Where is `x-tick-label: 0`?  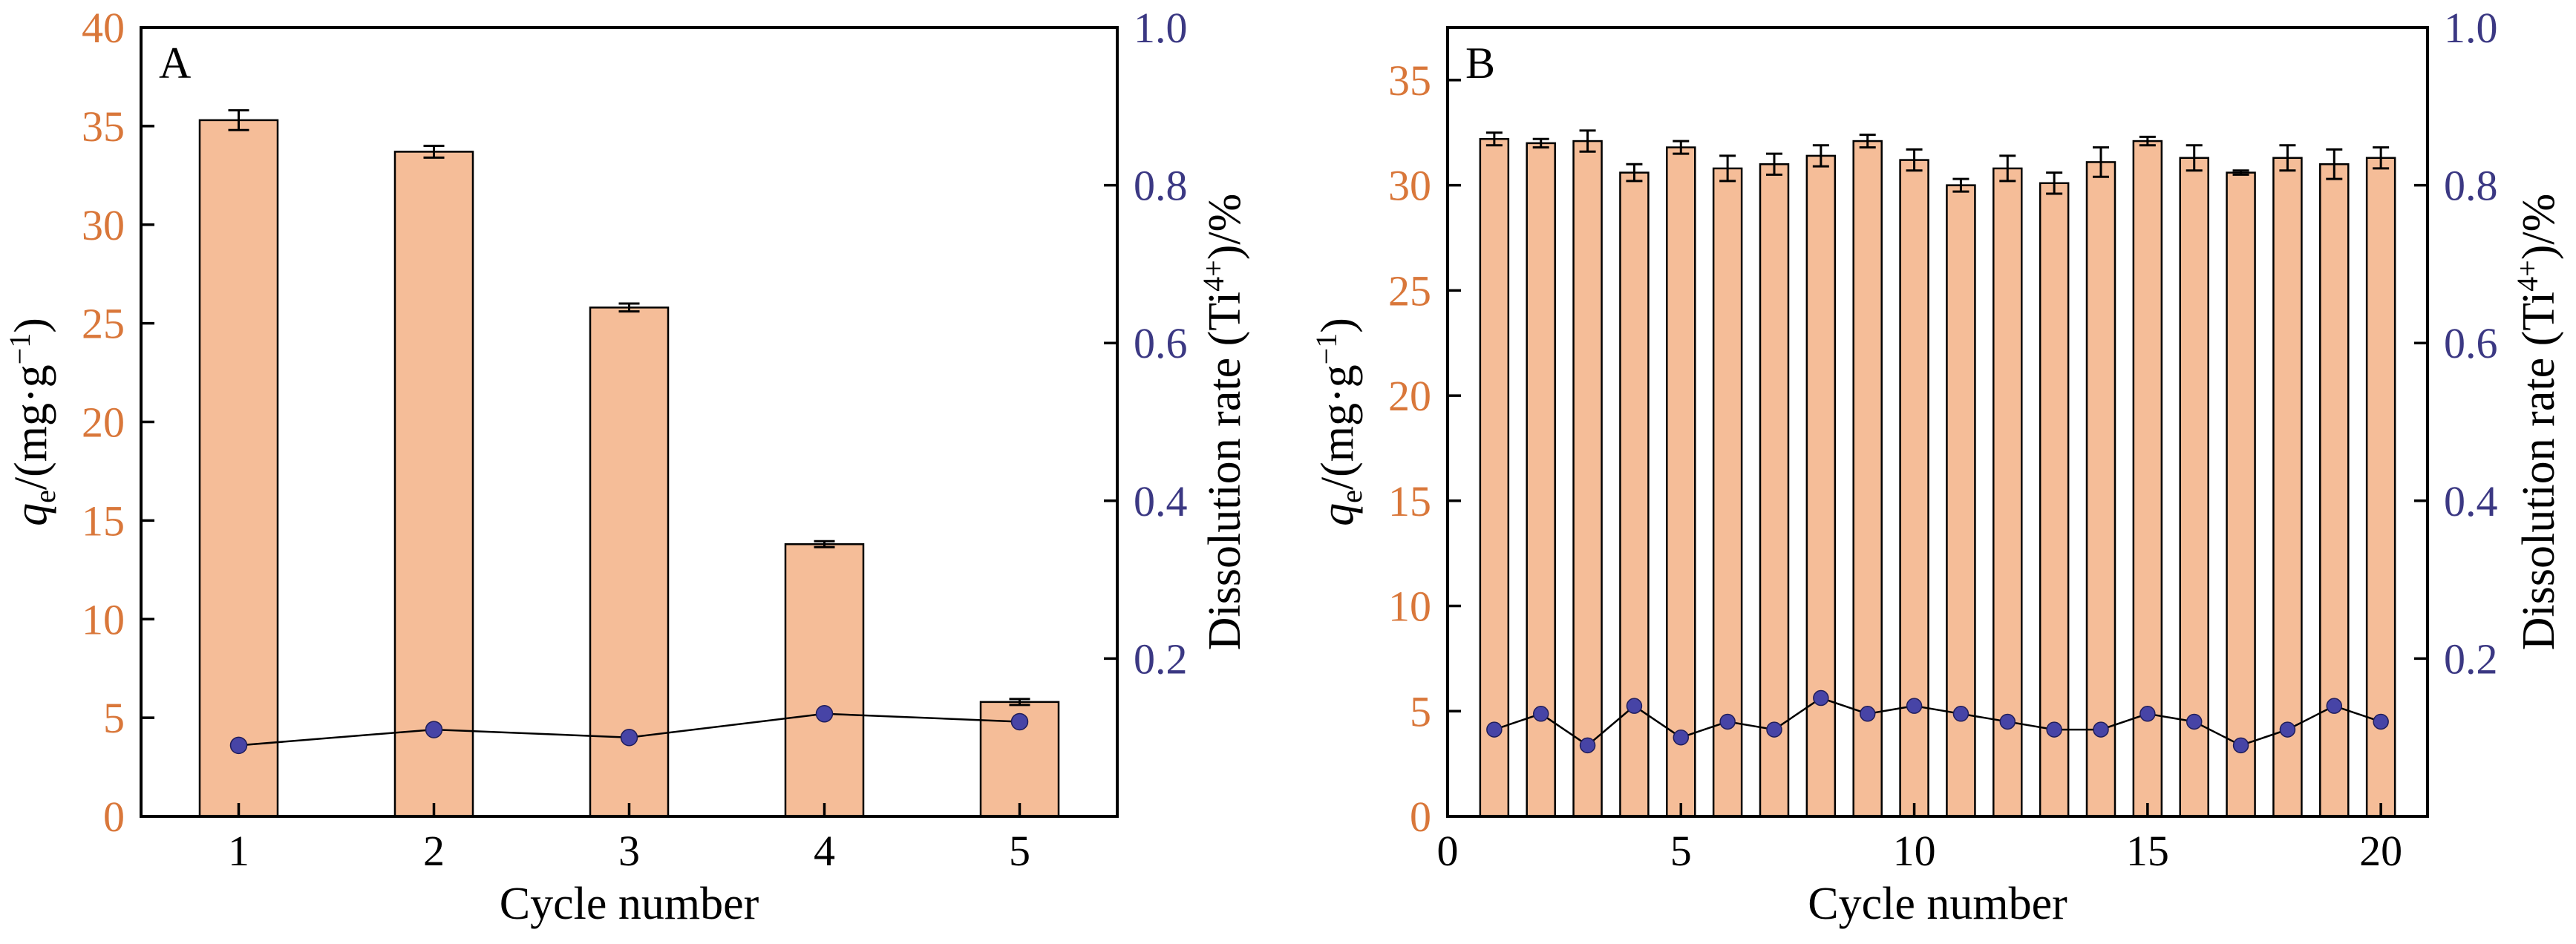
x-tick-label: 0 is located at coordinates (1448, 851).